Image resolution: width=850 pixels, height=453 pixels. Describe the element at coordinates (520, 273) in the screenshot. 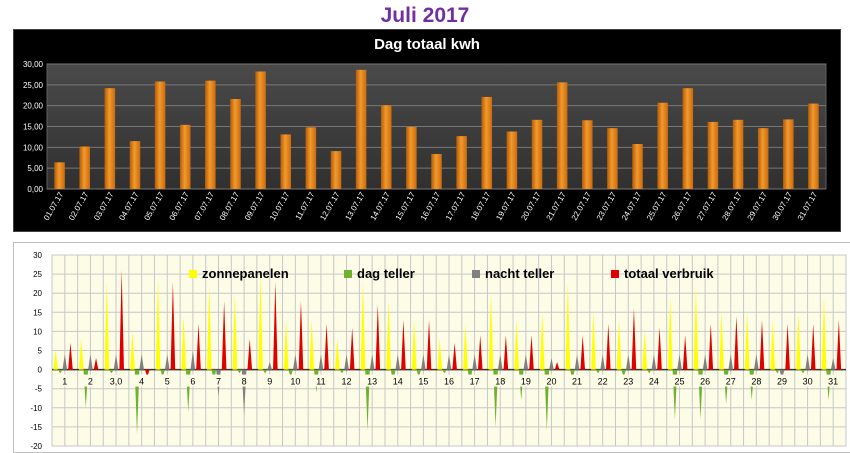

I see `legend-label-nacht-teller: nacht teller` at that location.